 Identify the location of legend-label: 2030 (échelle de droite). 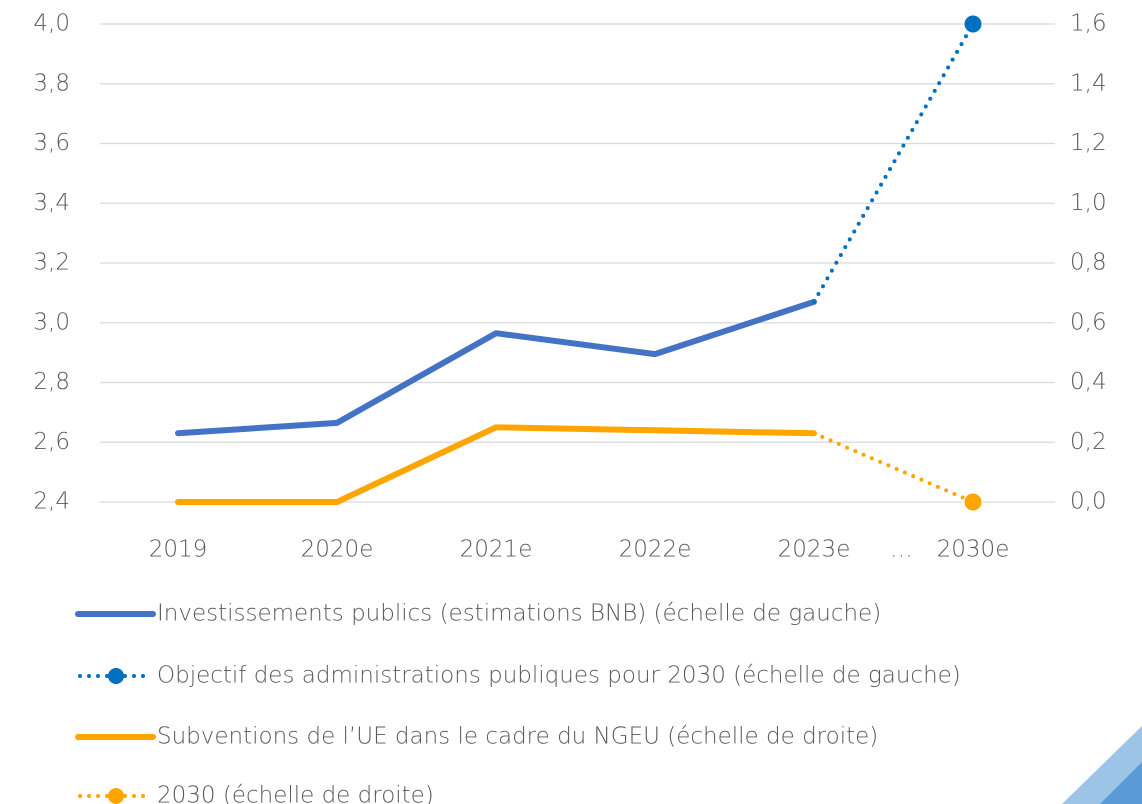
(295, 793).